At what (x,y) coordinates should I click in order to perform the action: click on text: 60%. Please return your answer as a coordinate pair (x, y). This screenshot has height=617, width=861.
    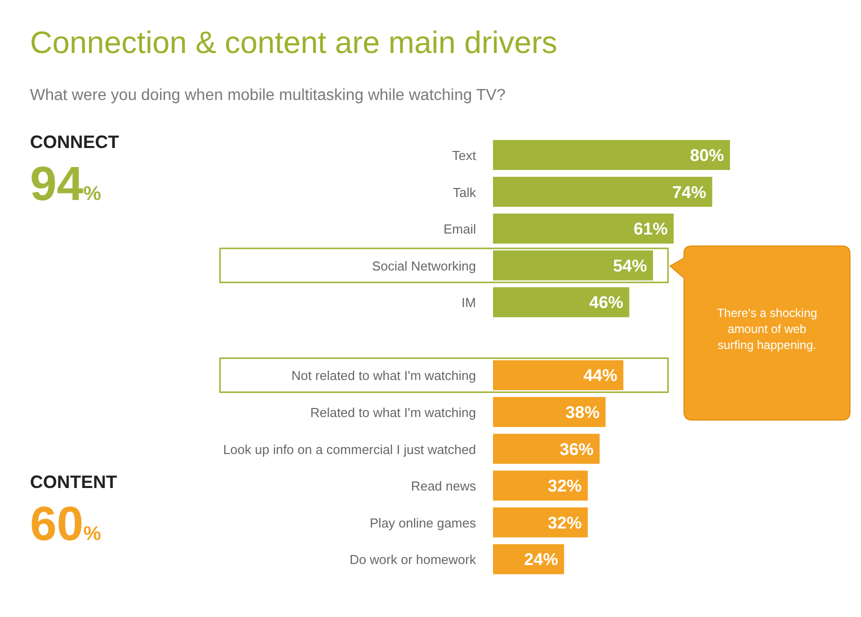
    Looking at the image, I should click on (66, 524).